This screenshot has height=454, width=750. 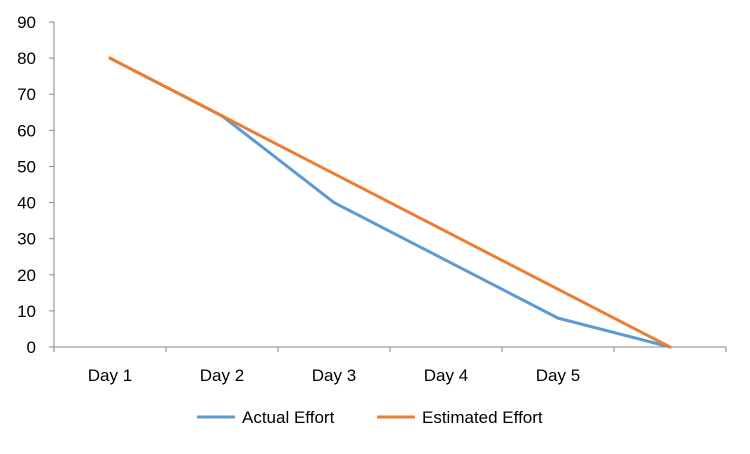 I want to click on y-tick-label: 0, so click(x=31, y=347).